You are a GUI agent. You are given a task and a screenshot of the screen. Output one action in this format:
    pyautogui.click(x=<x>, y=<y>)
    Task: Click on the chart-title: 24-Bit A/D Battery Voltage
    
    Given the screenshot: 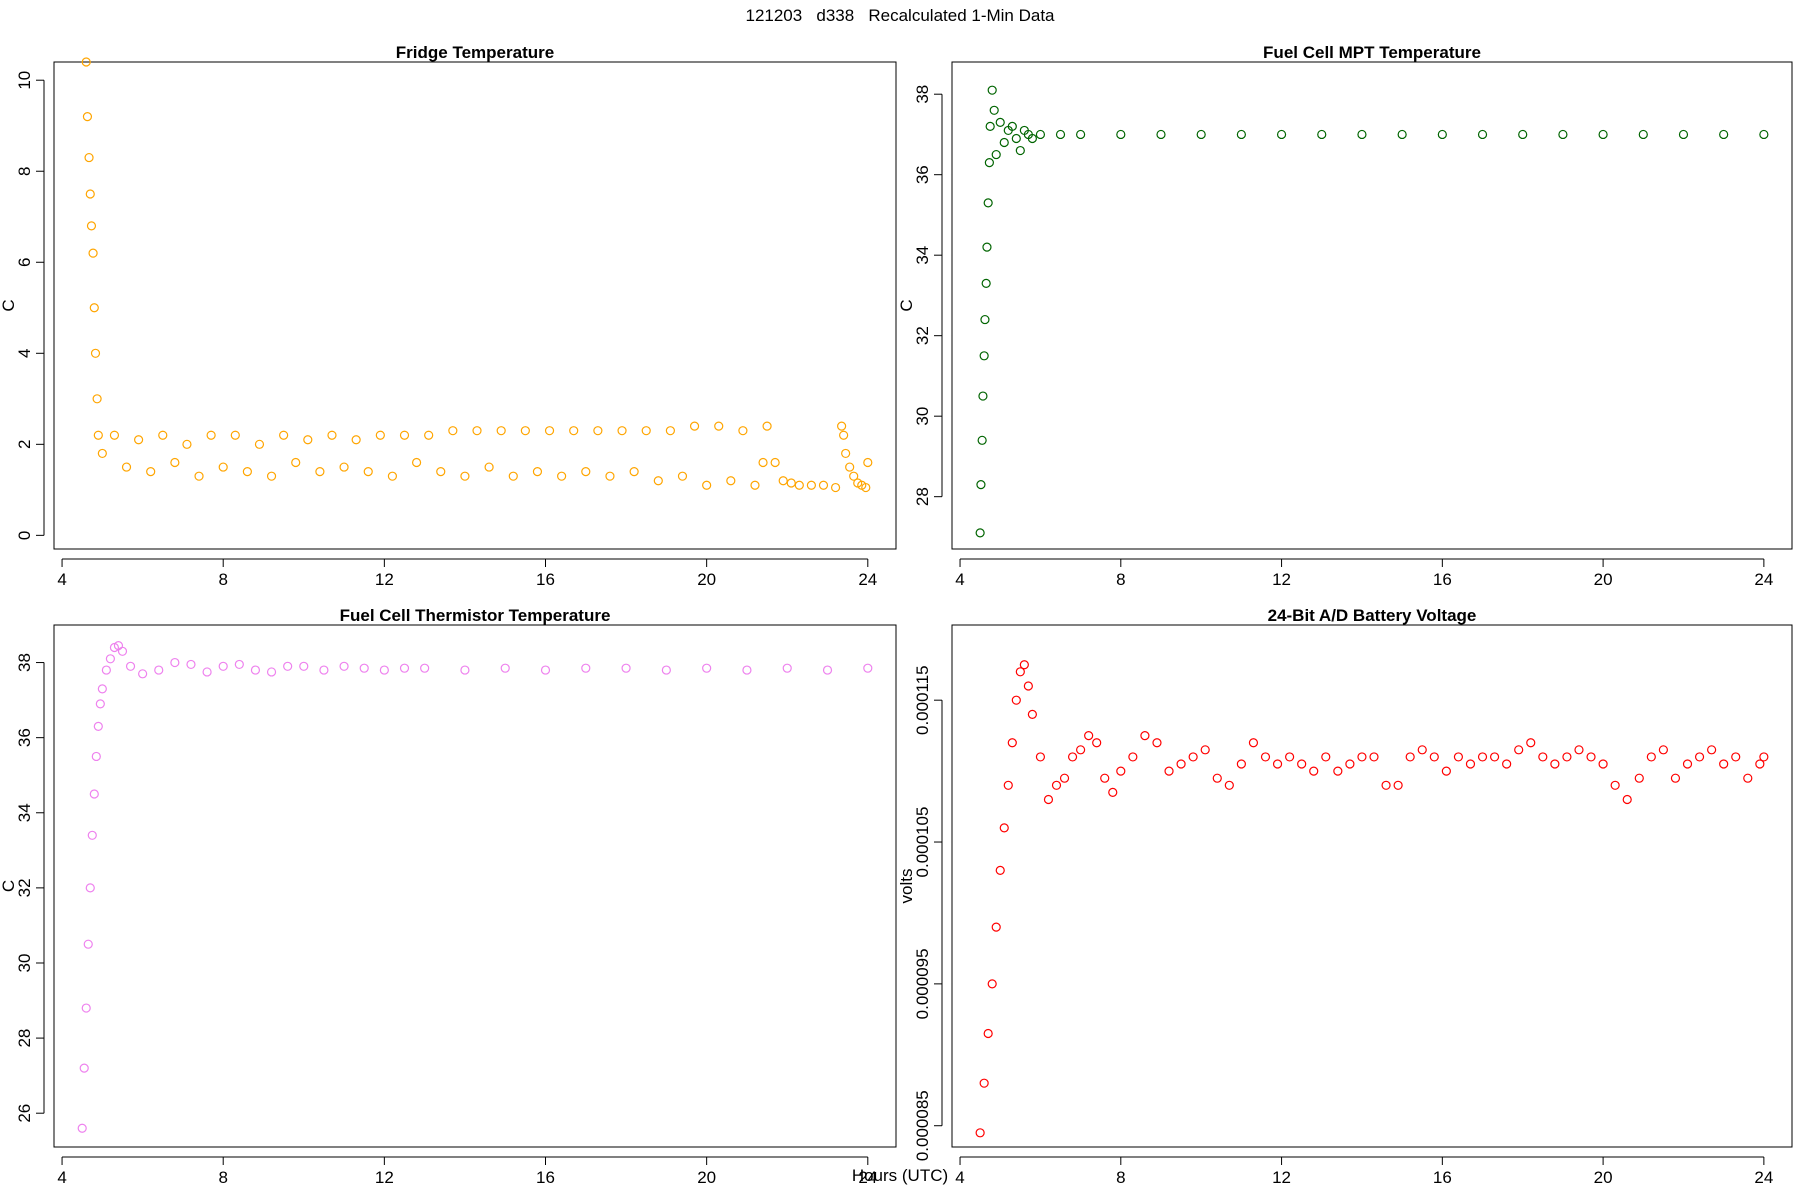 What is the action you would take?
    pyautogui.click(x=1372, y=615)
    